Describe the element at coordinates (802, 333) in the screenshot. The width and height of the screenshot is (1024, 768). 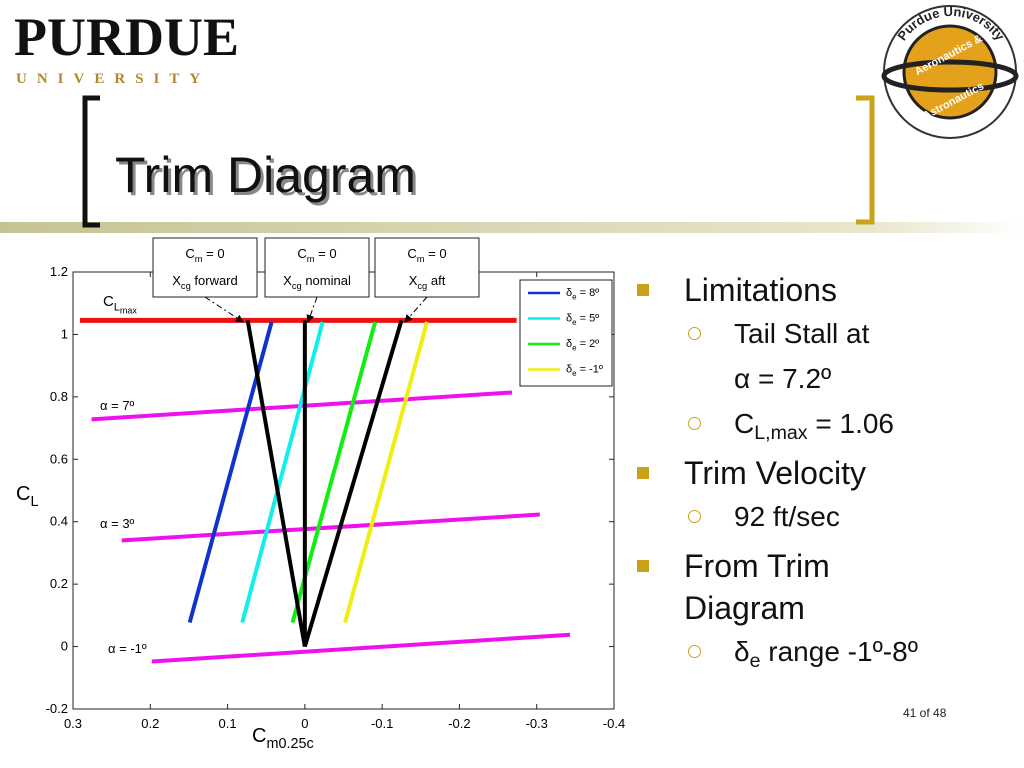
I see `text-part: Tail Stall at` at that location.